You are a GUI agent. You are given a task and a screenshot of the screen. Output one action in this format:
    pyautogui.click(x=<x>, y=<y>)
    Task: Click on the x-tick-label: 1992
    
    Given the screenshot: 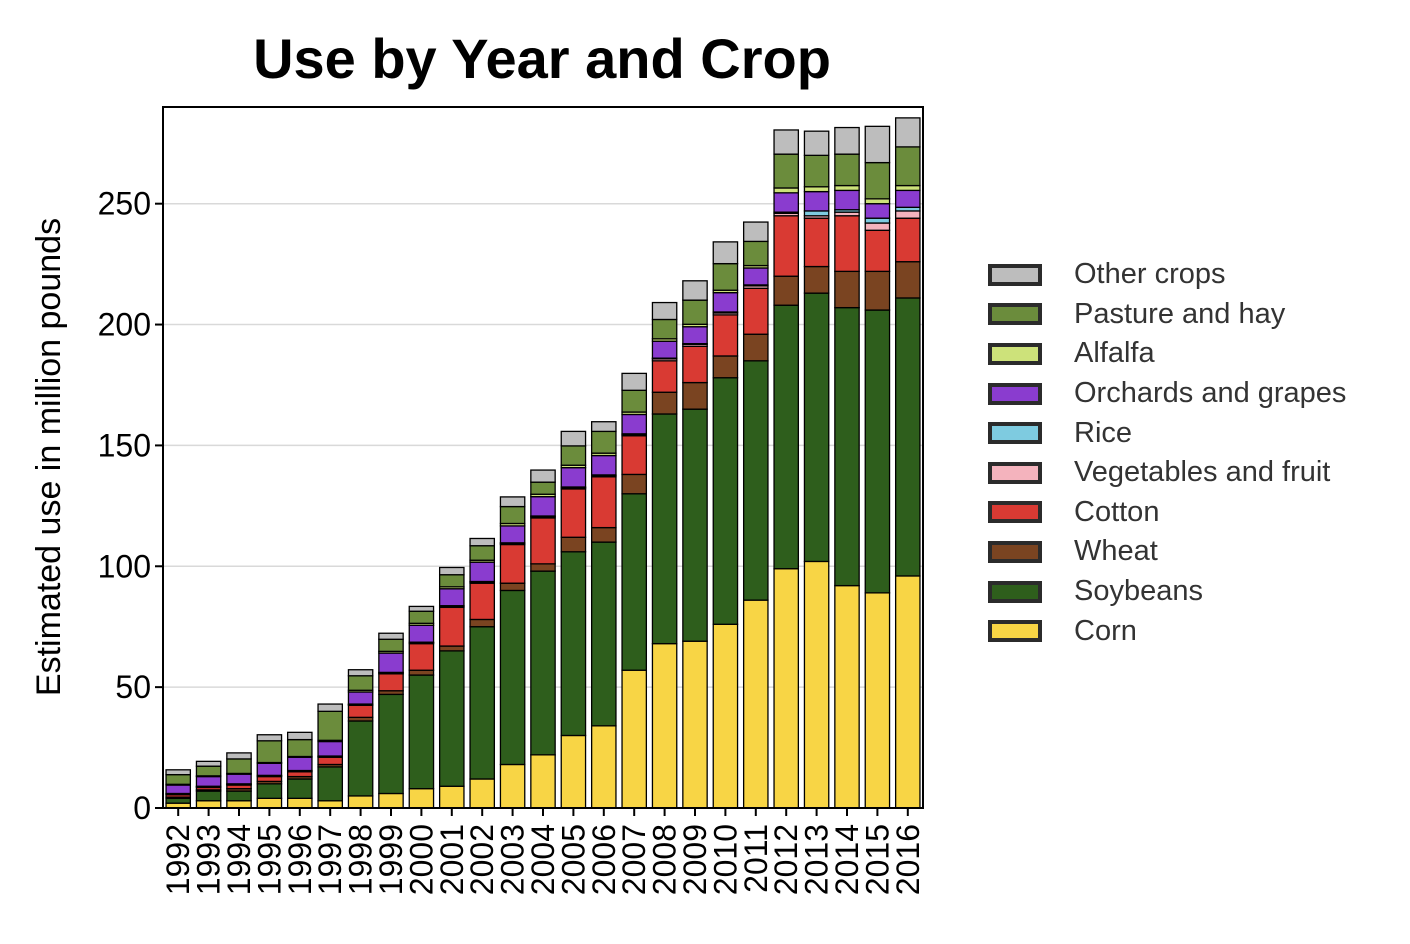 What is the action you would take?
    pyautogui.click(x=178, y=859)
    